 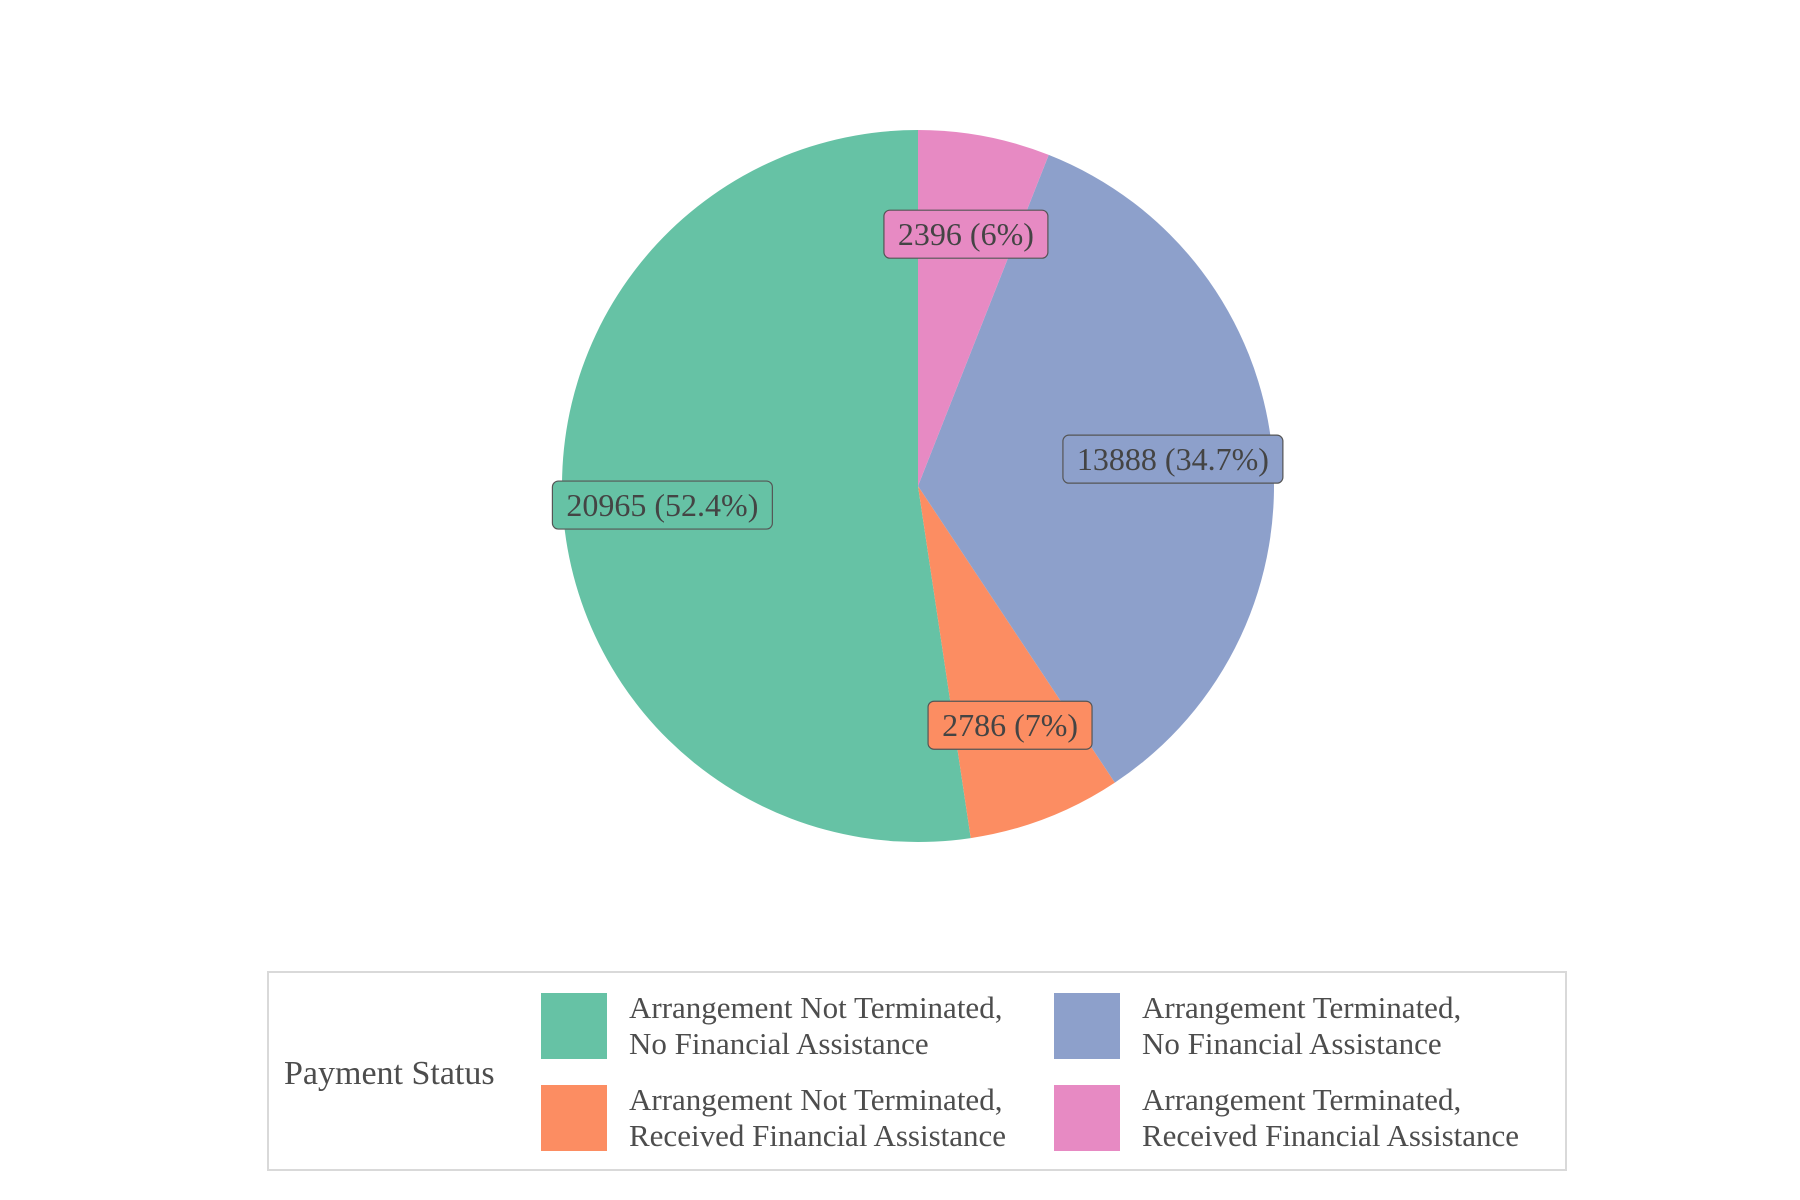 I want to click on data-label-arrangement-terminated-no-financial-assistance: 13888 (34.7%), so click(x=1173, y=459).